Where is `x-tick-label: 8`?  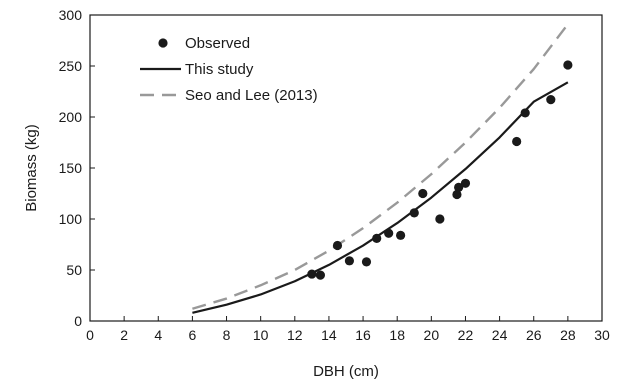
x-tick-label: 8 is located at coordinates (227, 335).